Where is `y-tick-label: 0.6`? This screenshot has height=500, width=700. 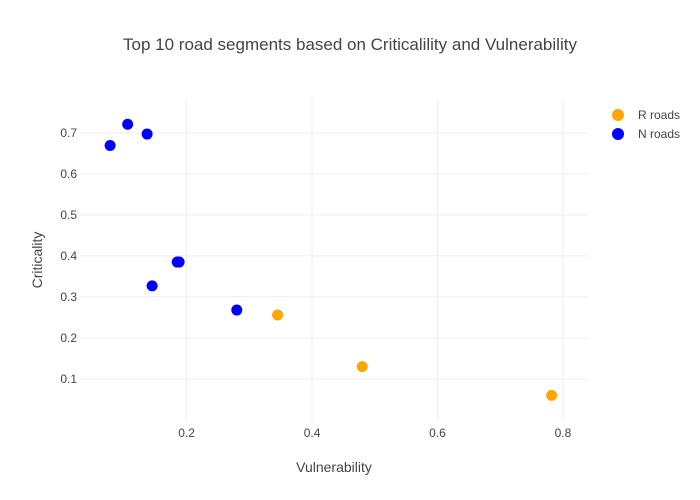 y-tick-label: 0.6 is located at coordinates (68, 174).